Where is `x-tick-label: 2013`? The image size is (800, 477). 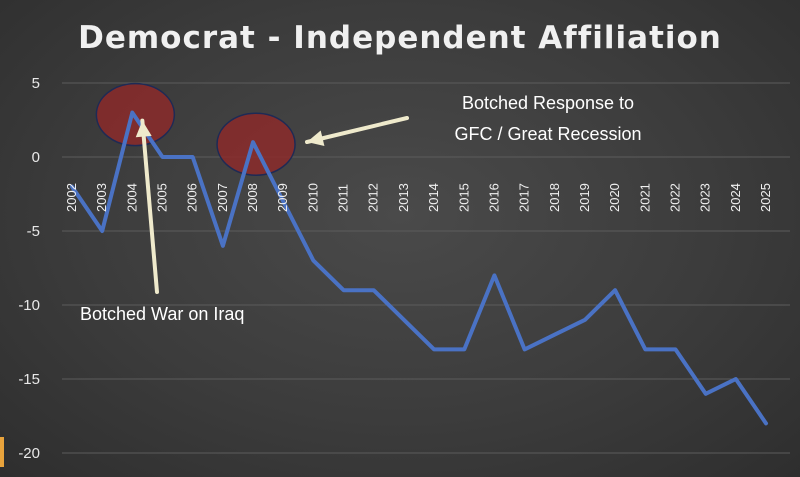 x-tick-label: 2013 is located at coordinates (403, 197).